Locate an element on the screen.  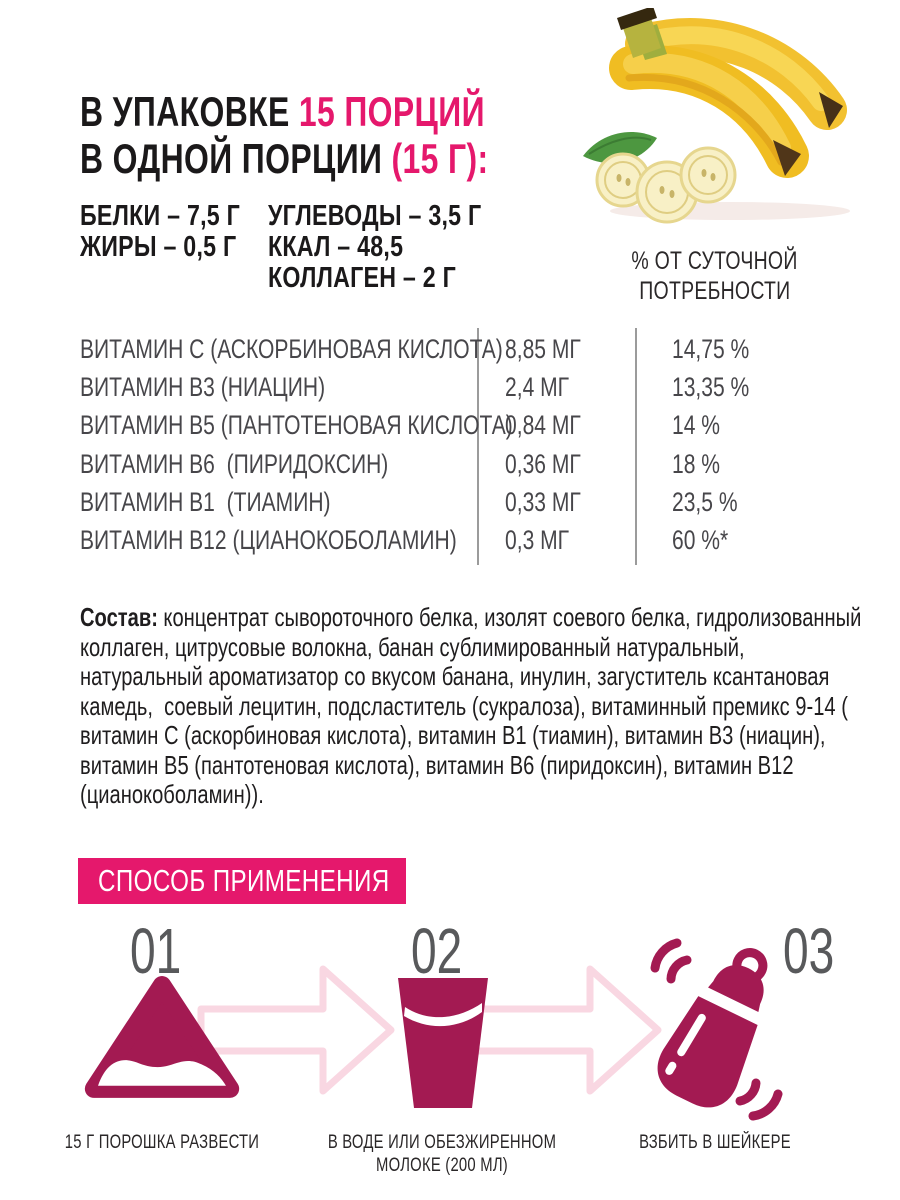
kcal-value: ККАЛ – 48,5 is located at coordinates (336, 247).